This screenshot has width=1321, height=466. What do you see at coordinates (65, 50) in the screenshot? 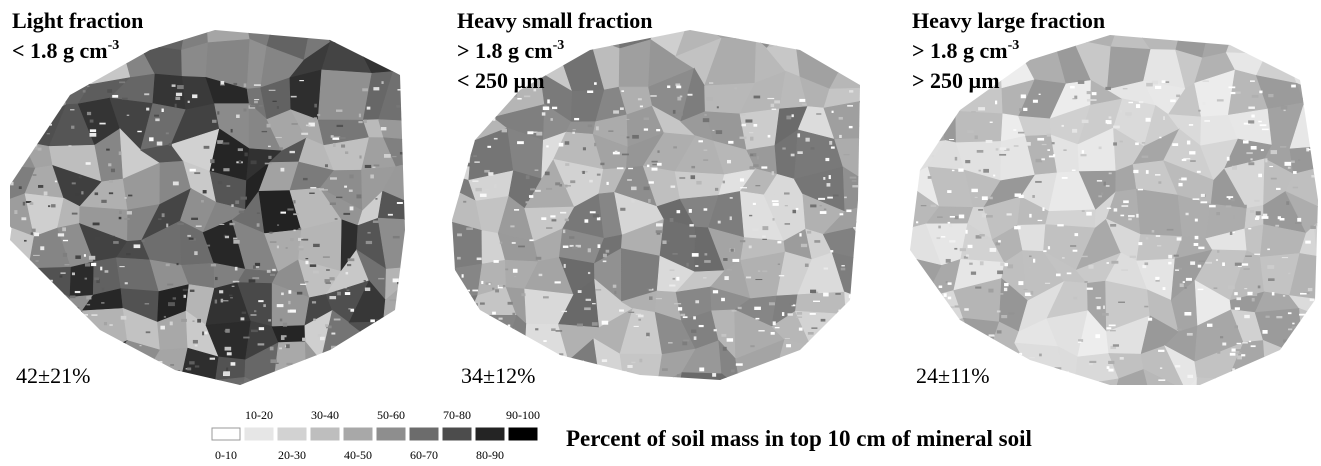
I see `panel-title: < 1.8 g cm-3` at bounding box center [65, 50].